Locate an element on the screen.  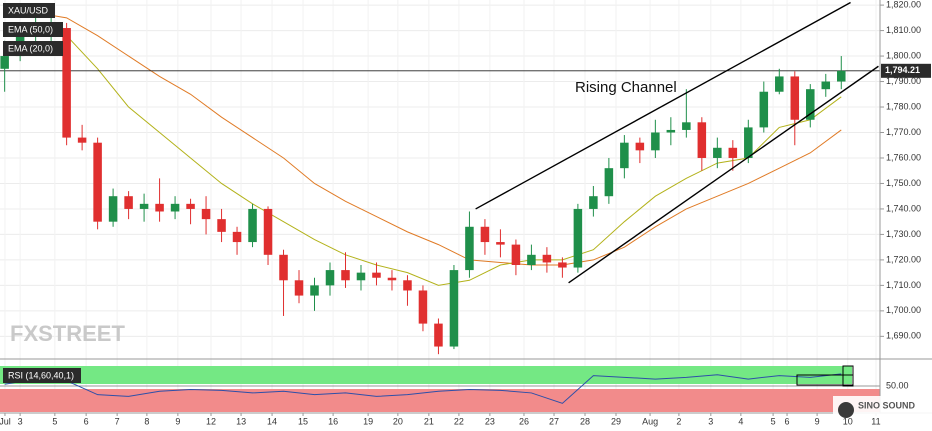
x-tick-label: 21 is located at coordinates (429, 421).